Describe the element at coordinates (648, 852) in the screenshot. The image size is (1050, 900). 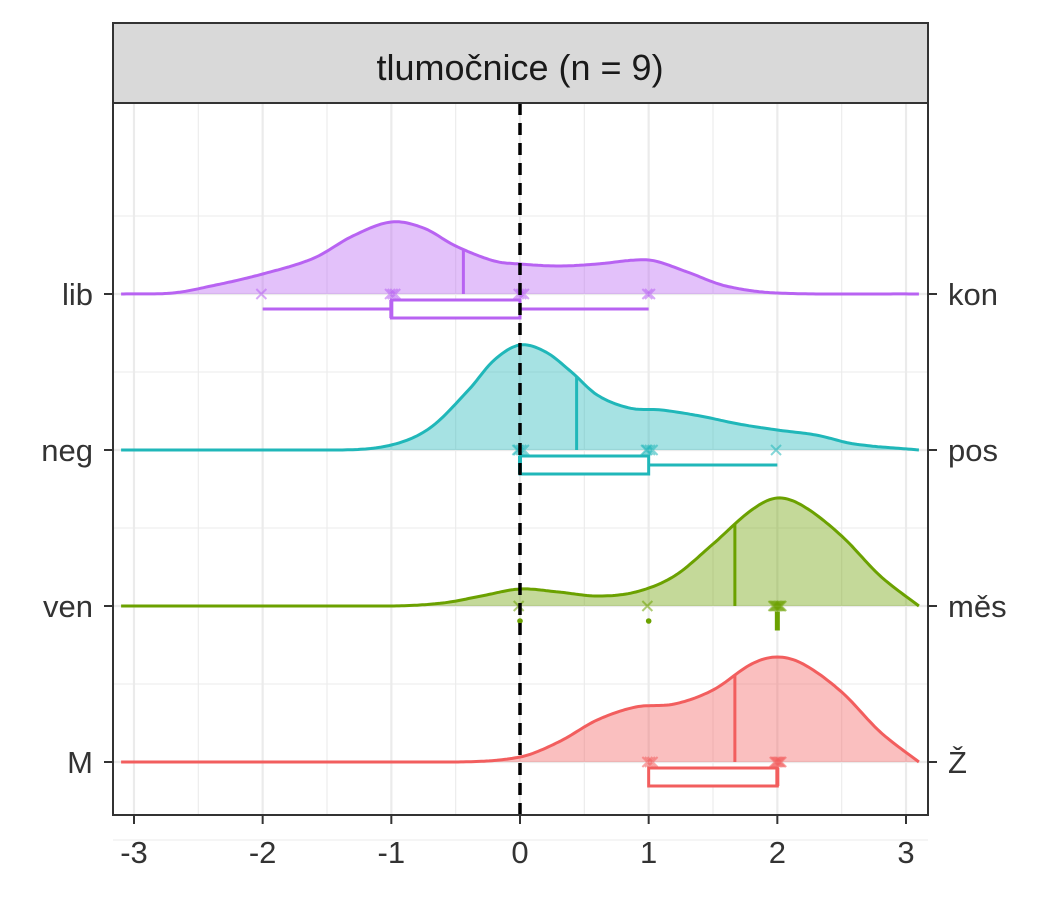
I see `x-tick-label: 1` at that location.